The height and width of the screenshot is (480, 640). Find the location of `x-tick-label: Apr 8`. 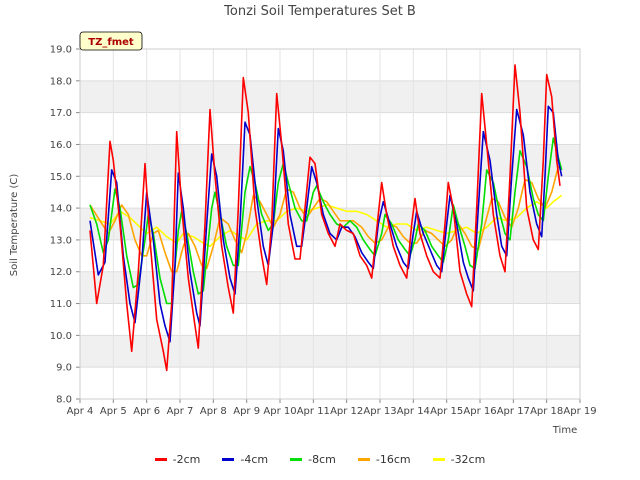

x-tick-label: Apr 8 is located at coordinates (213, 411).